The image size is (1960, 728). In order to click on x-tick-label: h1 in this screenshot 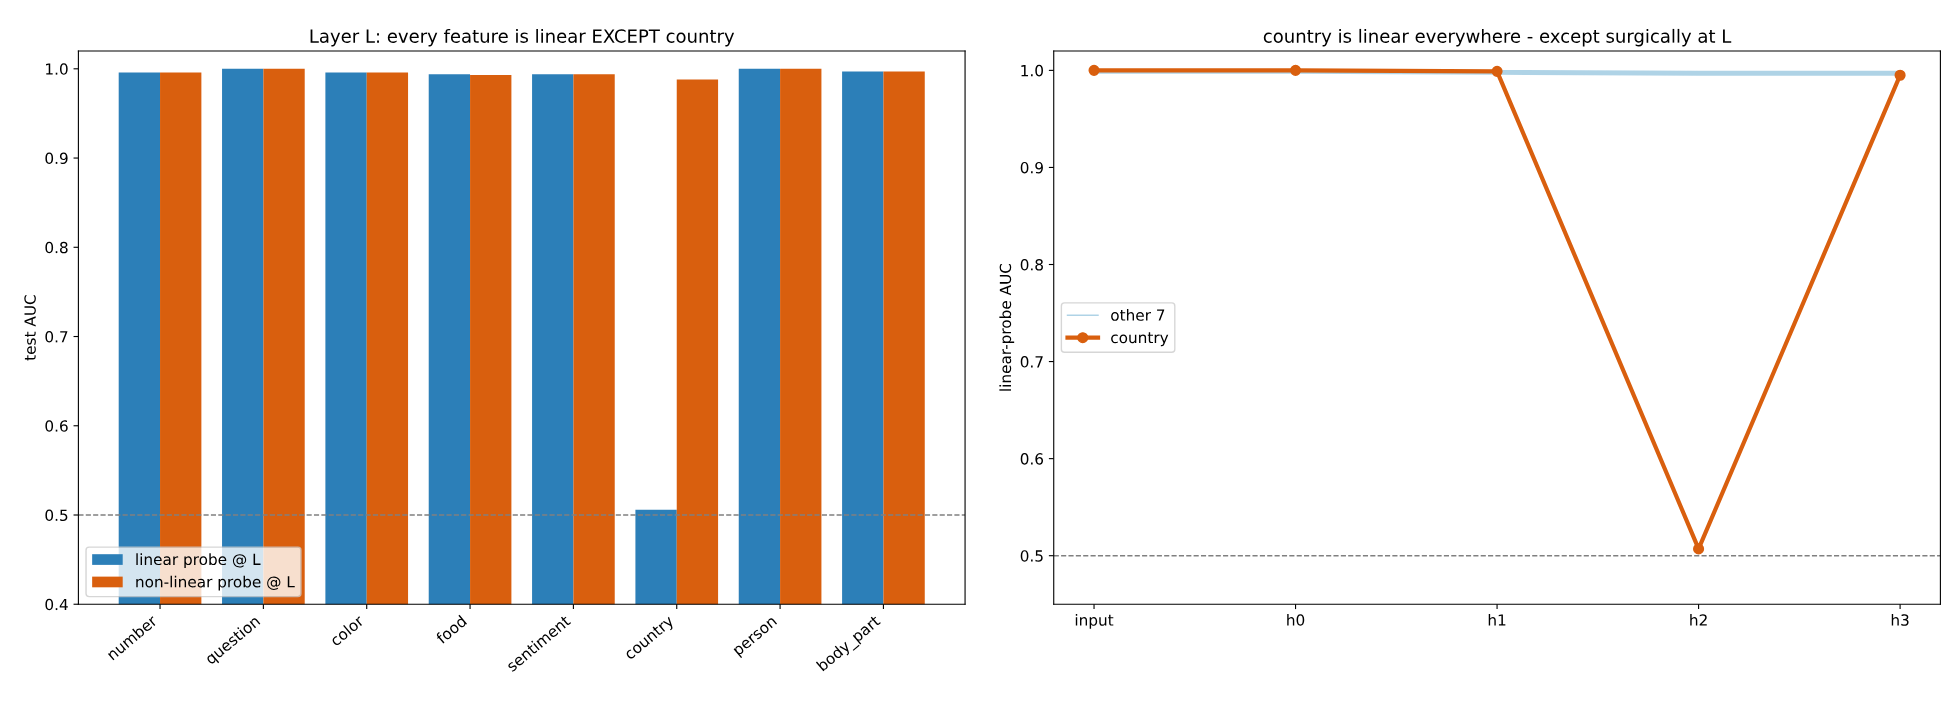, I will do `click(1497, 619)`.